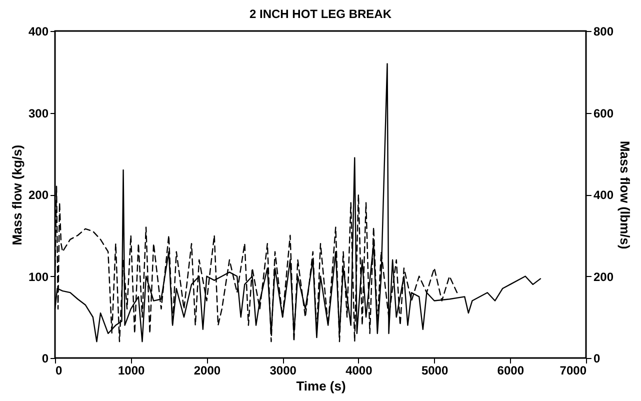 This screenshot has height=401, width=641. What do you see at coordinates (132, 371) in the screenshot?
I see `x-tick-label: 1000` at bounding box center [132, 371].